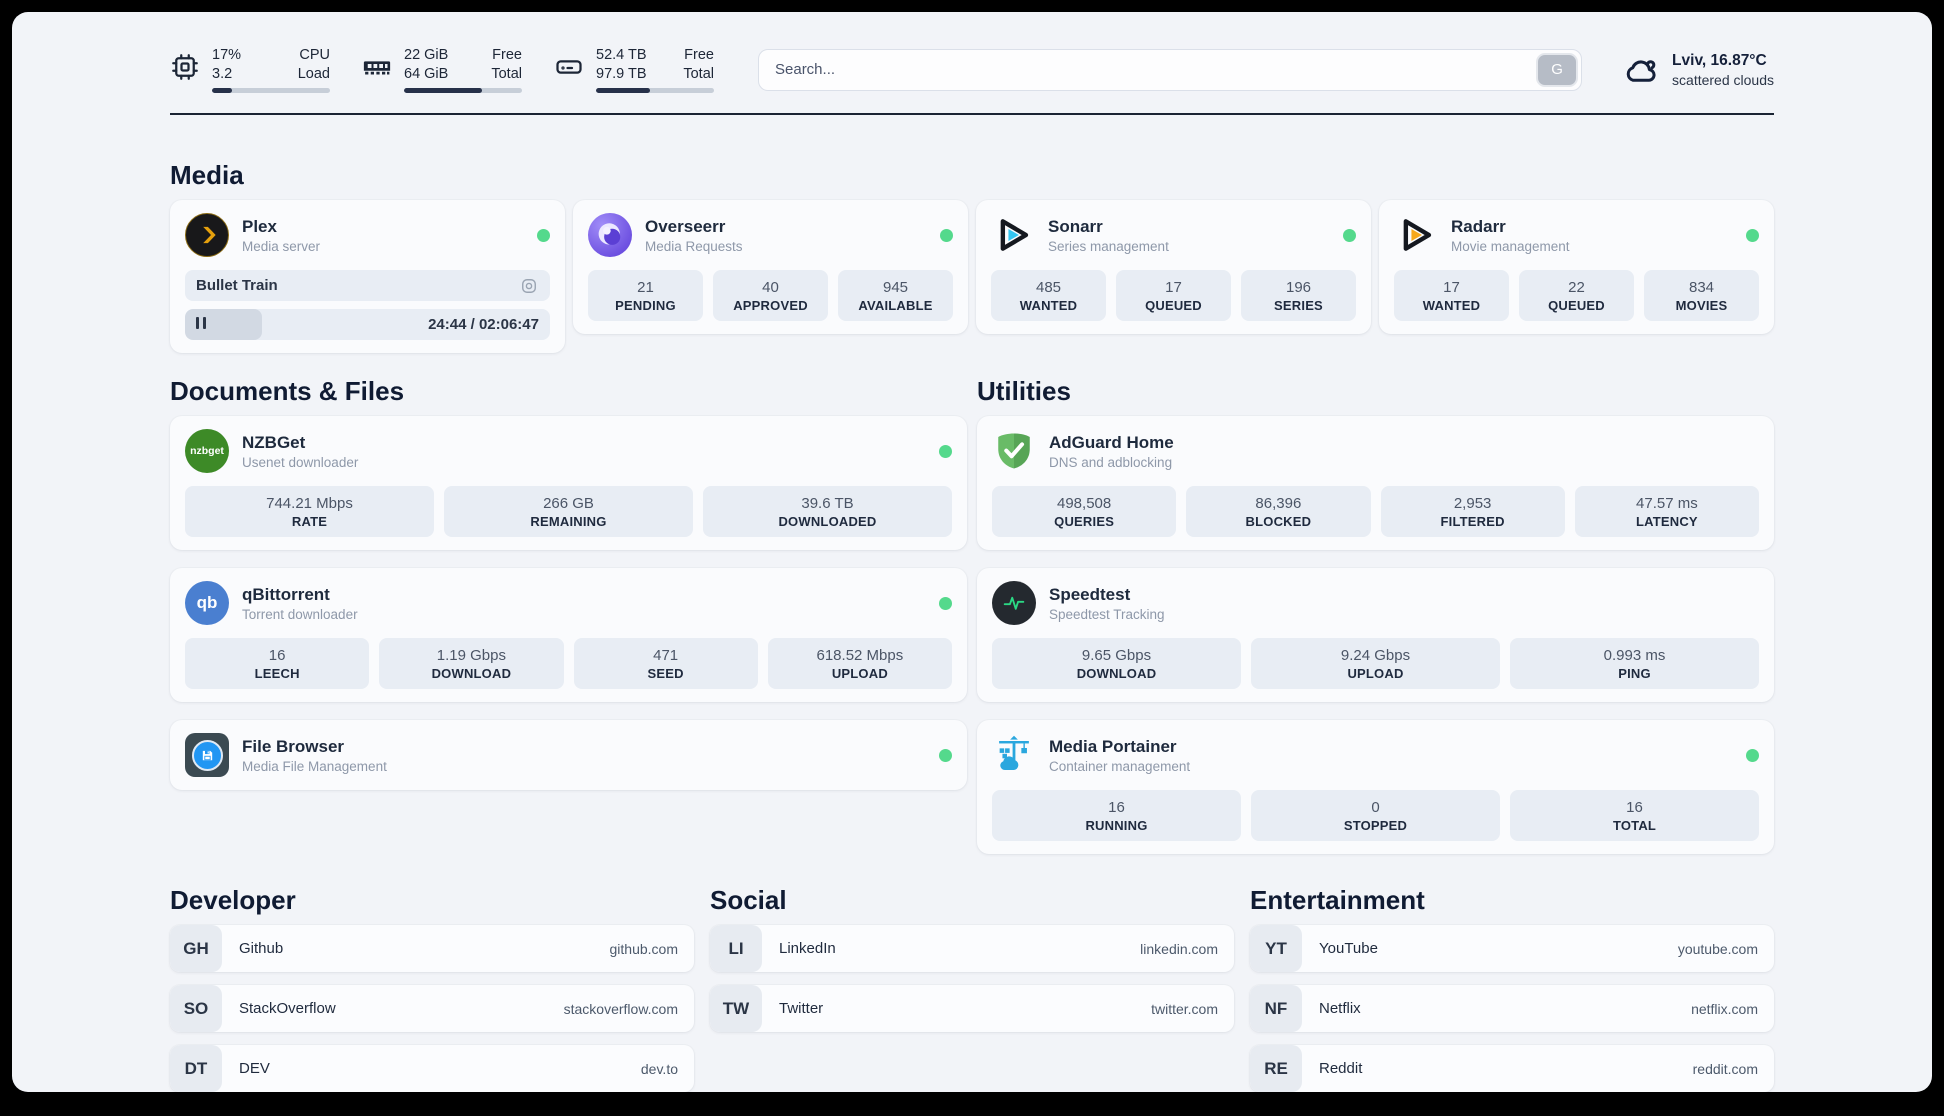 The height and width of the screenshot is (1116, 1944). I want to click on cpu-progress-fill, so click(222, 90).